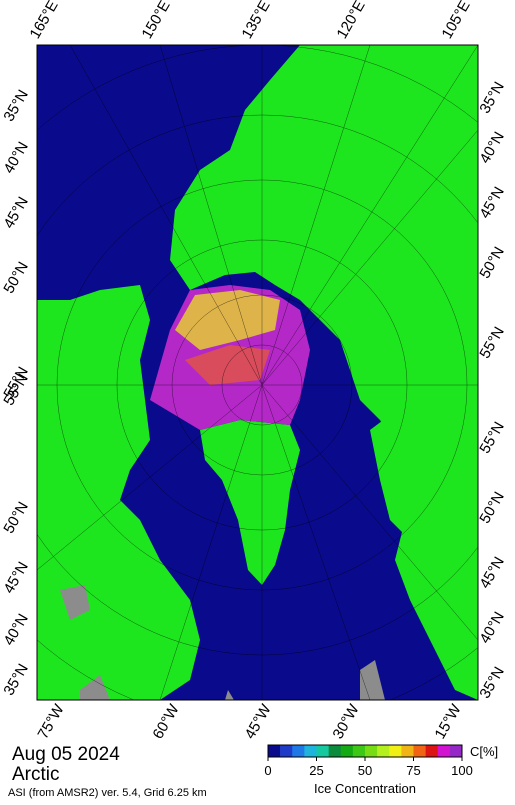 The width and height of the screenshot is (515, 805). I want to click on lon-label-bottom: 45°W, so click(259, 721).